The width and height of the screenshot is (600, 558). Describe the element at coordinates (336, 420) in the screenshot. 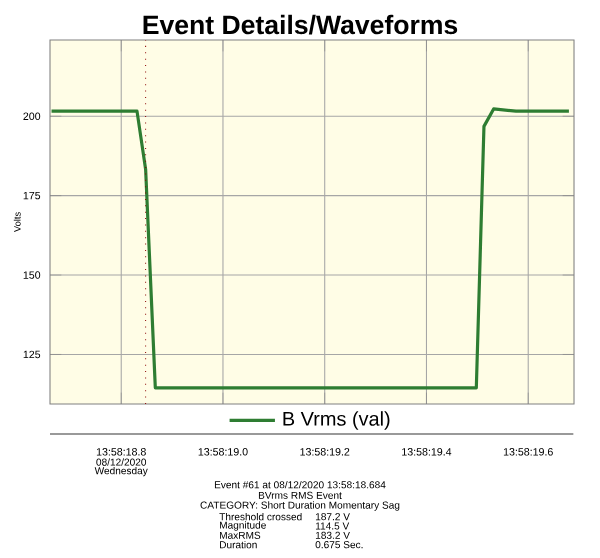

I see `legend-label: B Vrms (val)` at that location.